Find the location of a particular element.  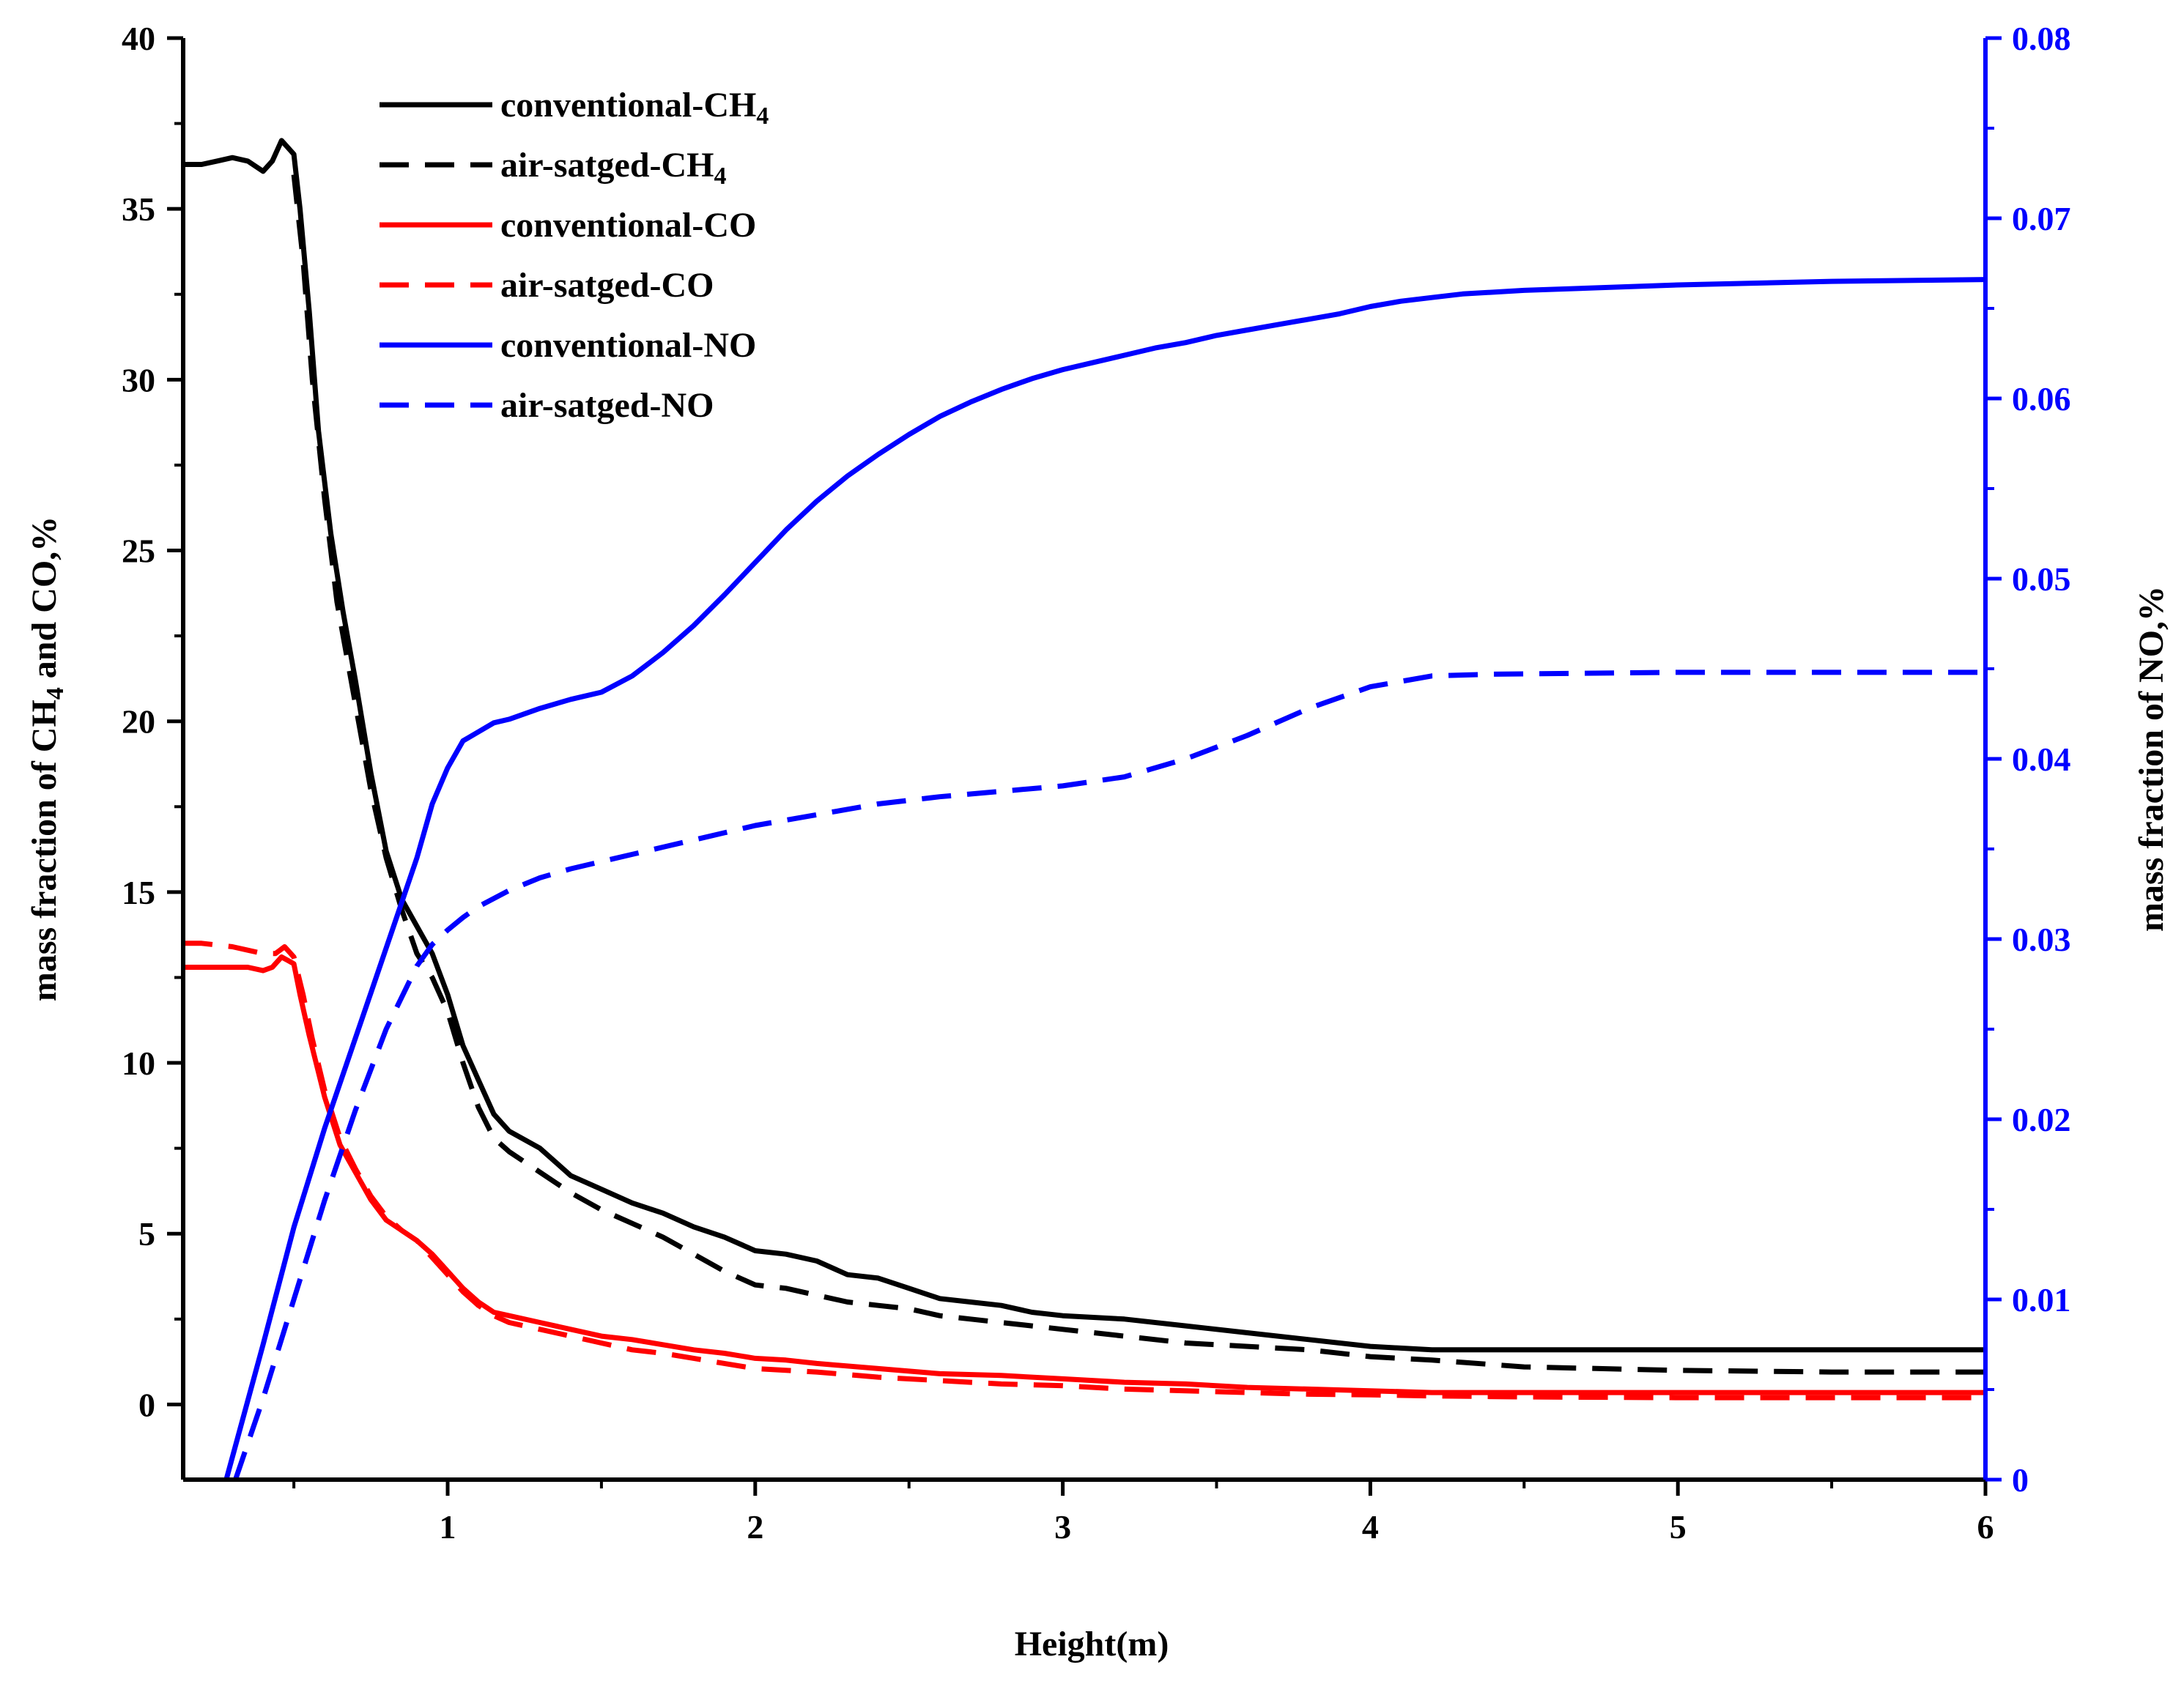

legend-label-air-satged-CO: air-satged-CO is located at coordinates (607, 285).